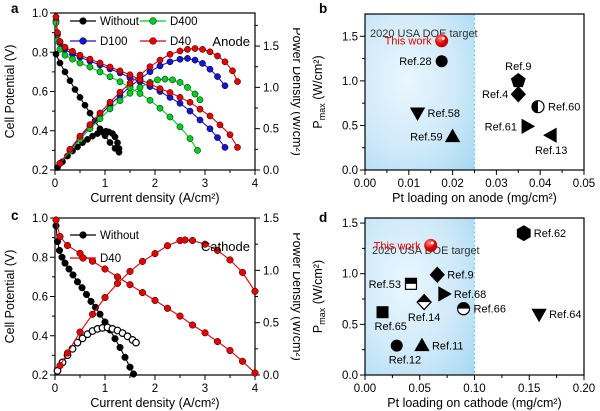 This screenshot has width=600, height=411. Describe the element at coordinates (565, 315) in the screenshot. I see `svg-text: Ref.64` at that location.